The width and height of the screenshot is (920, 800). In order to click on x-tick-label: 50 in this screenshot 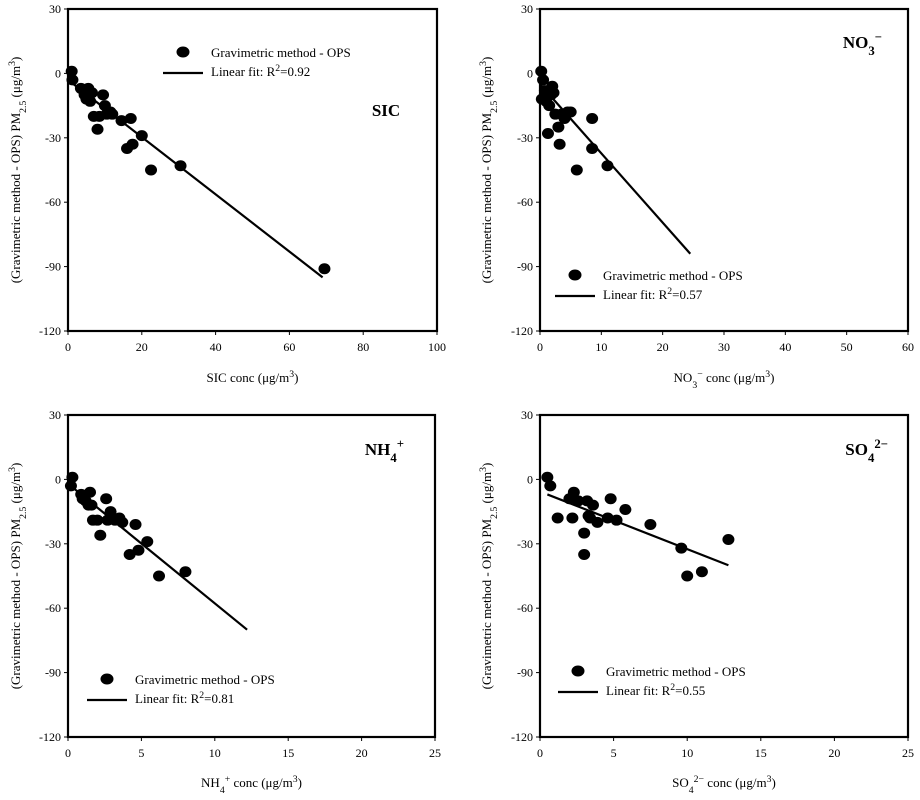, I will do `click(847, 347)`.